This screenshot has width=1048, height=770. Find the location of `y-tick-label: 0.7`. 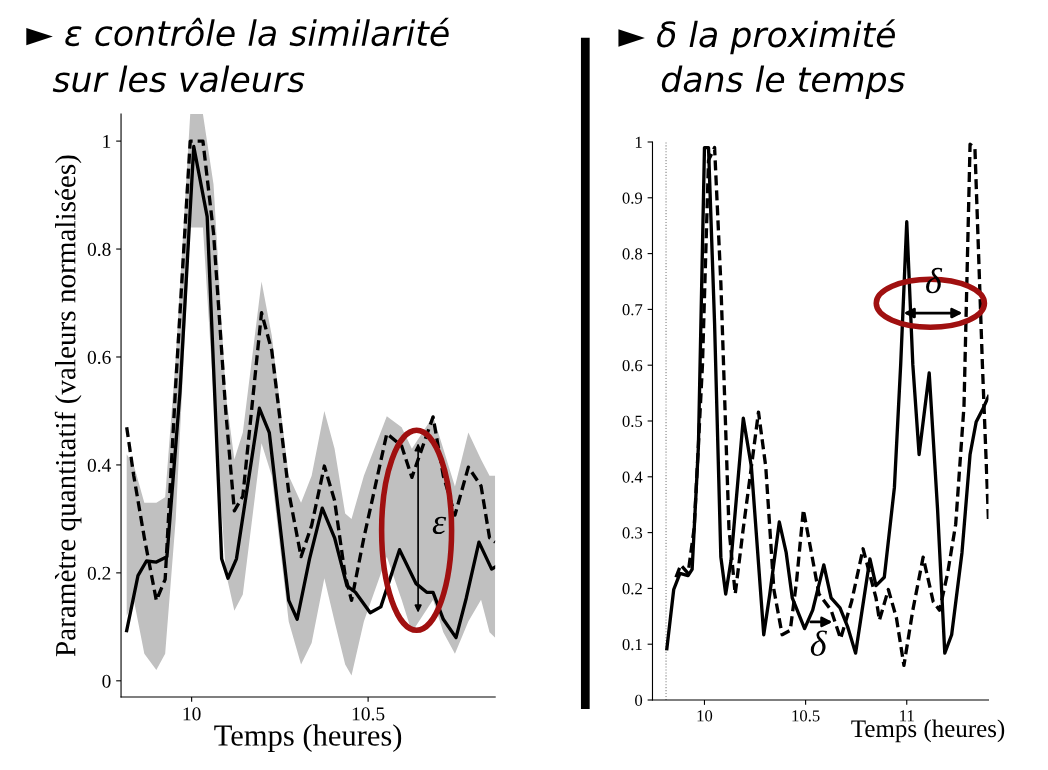

y-tick-label: 0.7 is located at coordinates (632, 310).